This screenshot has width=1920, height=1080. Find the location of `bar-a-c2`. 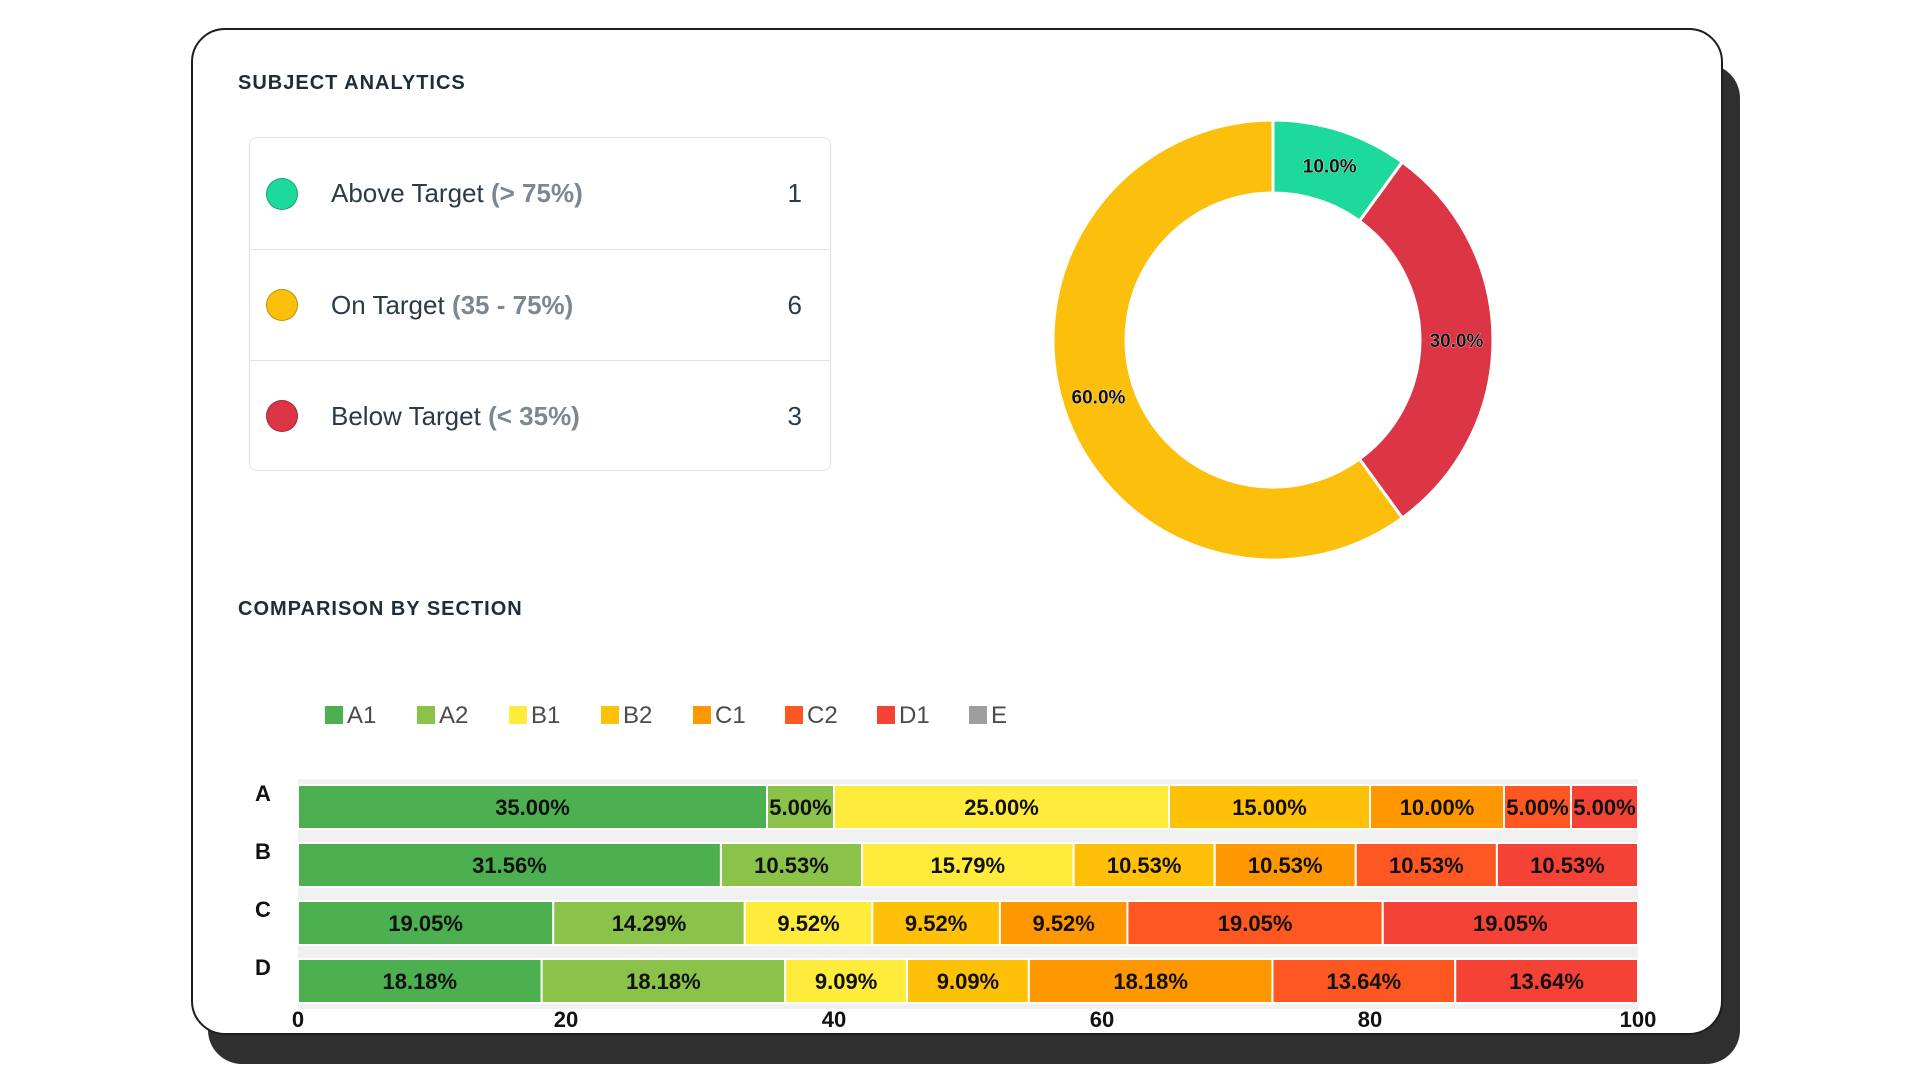

bar-a-c2 is located at coordinates (1537, 807).